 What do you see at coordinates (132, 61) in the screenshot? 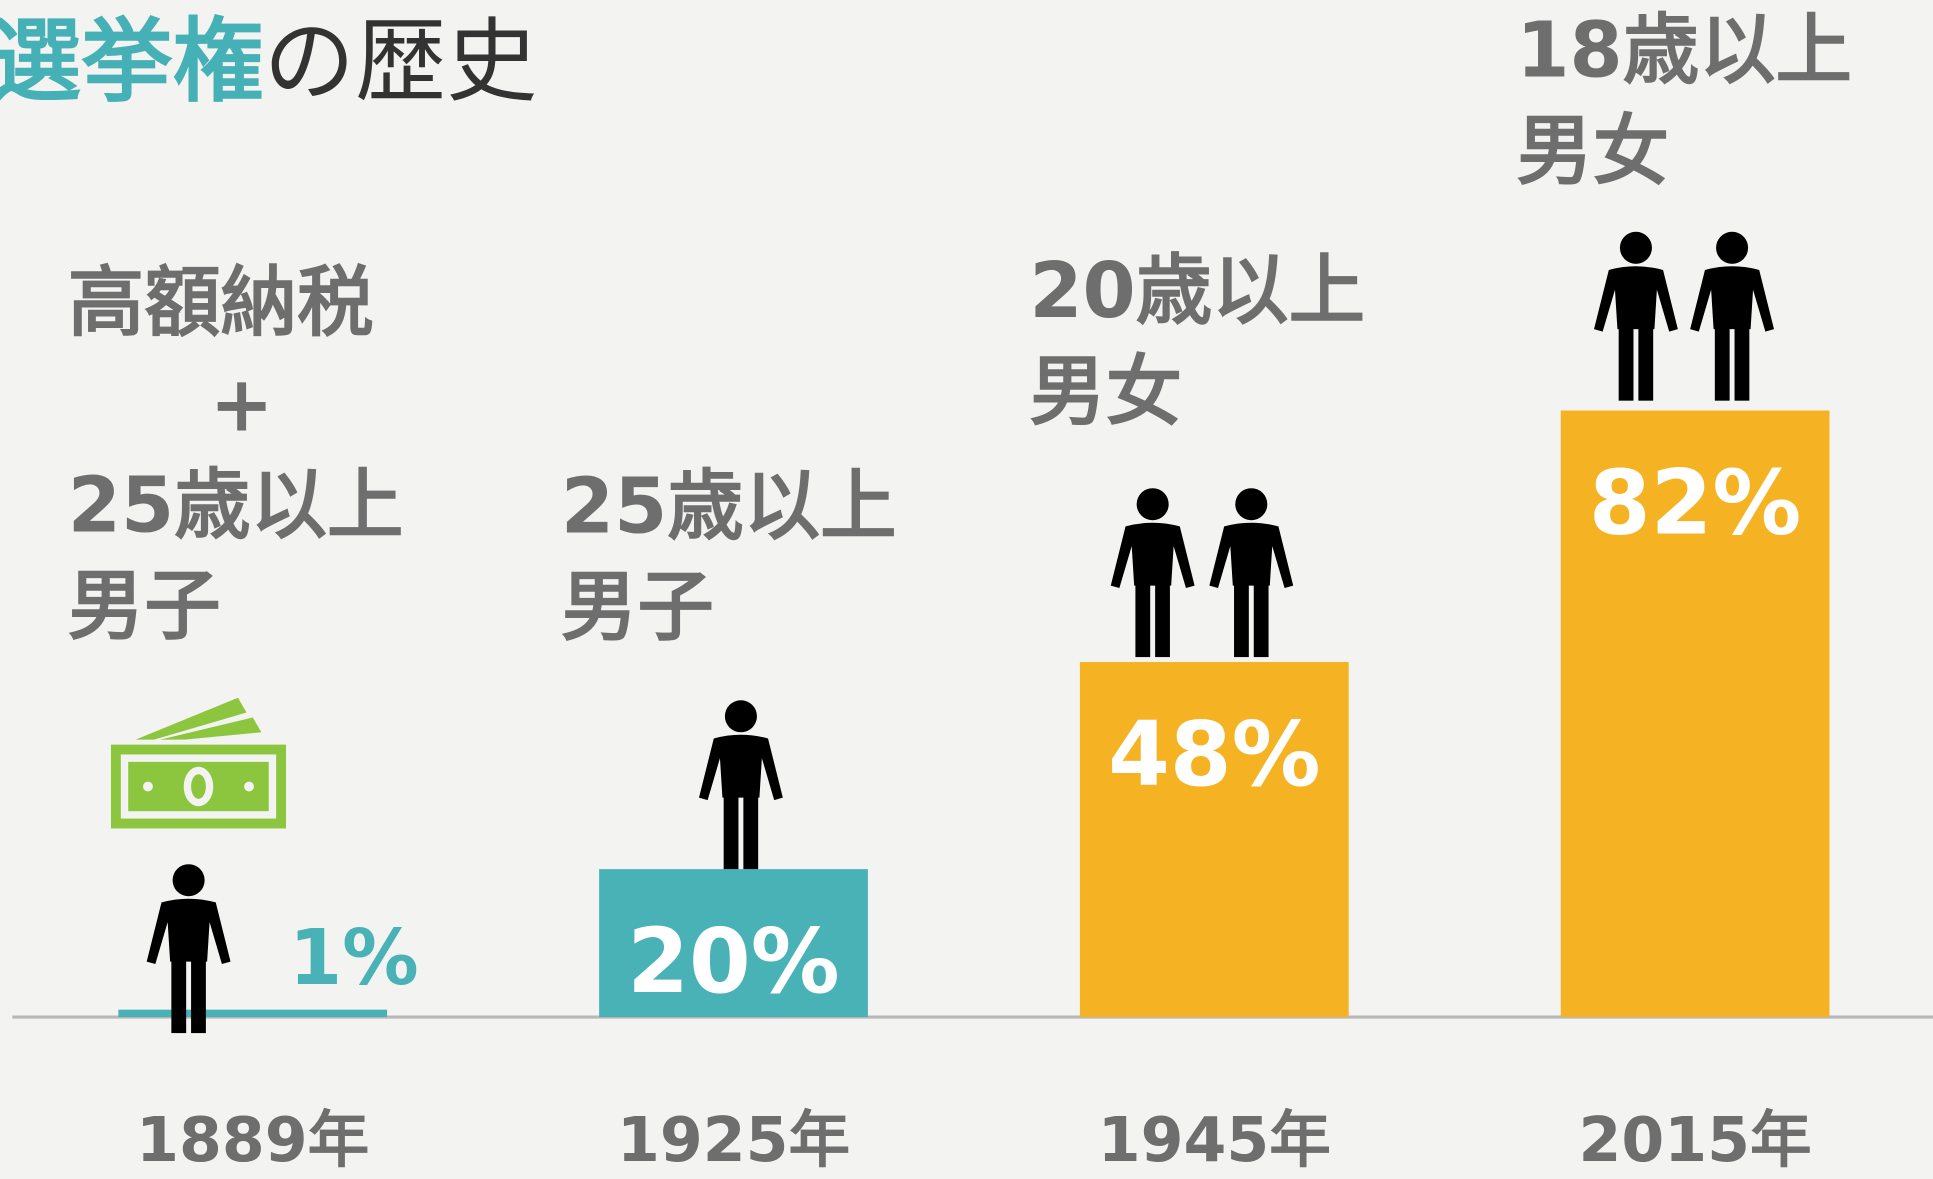
I see `title-highlight: 選挙権` at bounding box center [132, 61].